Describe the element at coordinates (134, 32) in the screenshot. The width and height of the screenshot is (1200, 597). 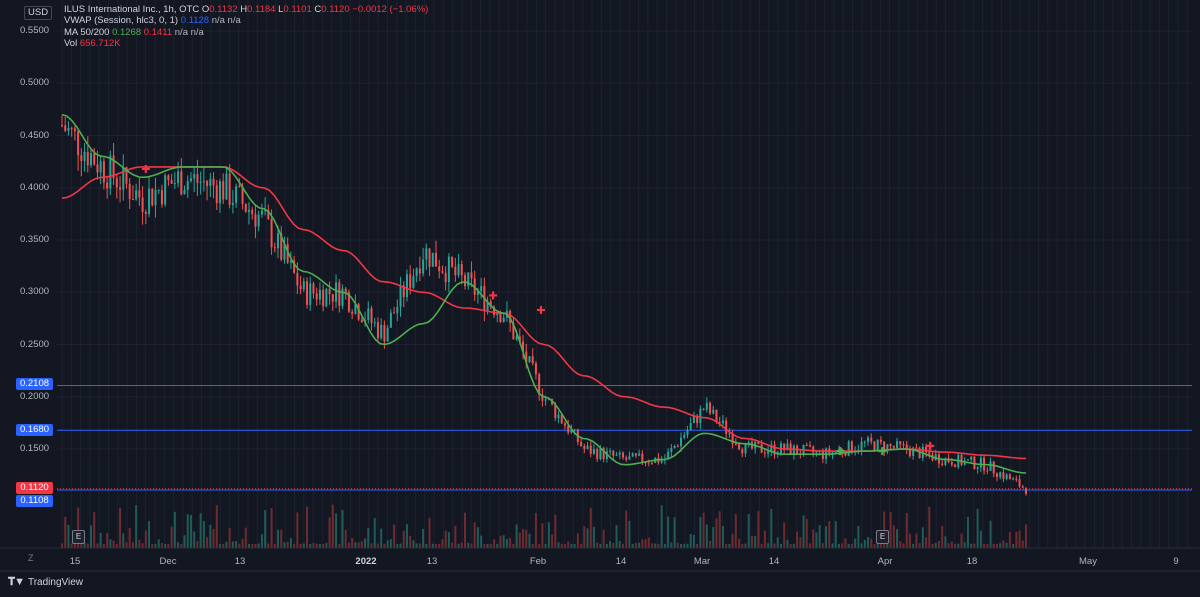
I see `ma-row: MA 50/200 0.1268 0.1411 n/a n/a` at that location.